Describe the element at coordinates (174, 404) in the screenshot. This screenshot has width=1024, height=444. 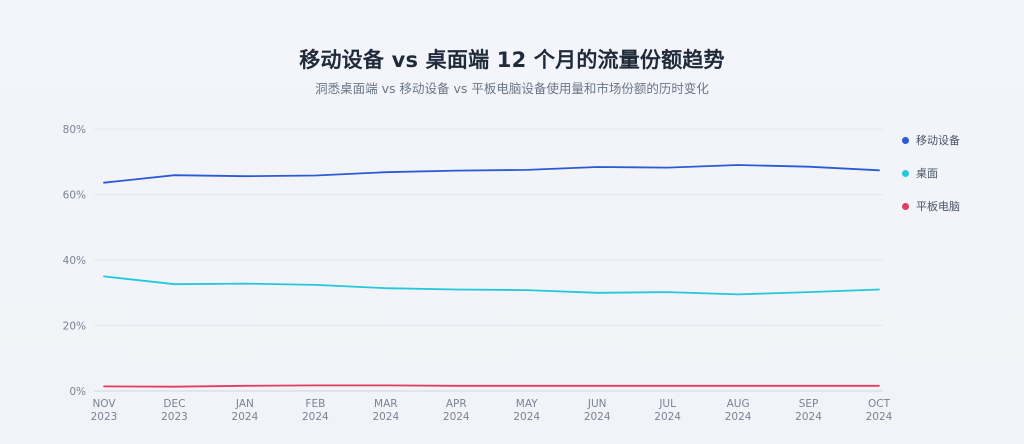
I see `x-tick-month: DEC` at that location.